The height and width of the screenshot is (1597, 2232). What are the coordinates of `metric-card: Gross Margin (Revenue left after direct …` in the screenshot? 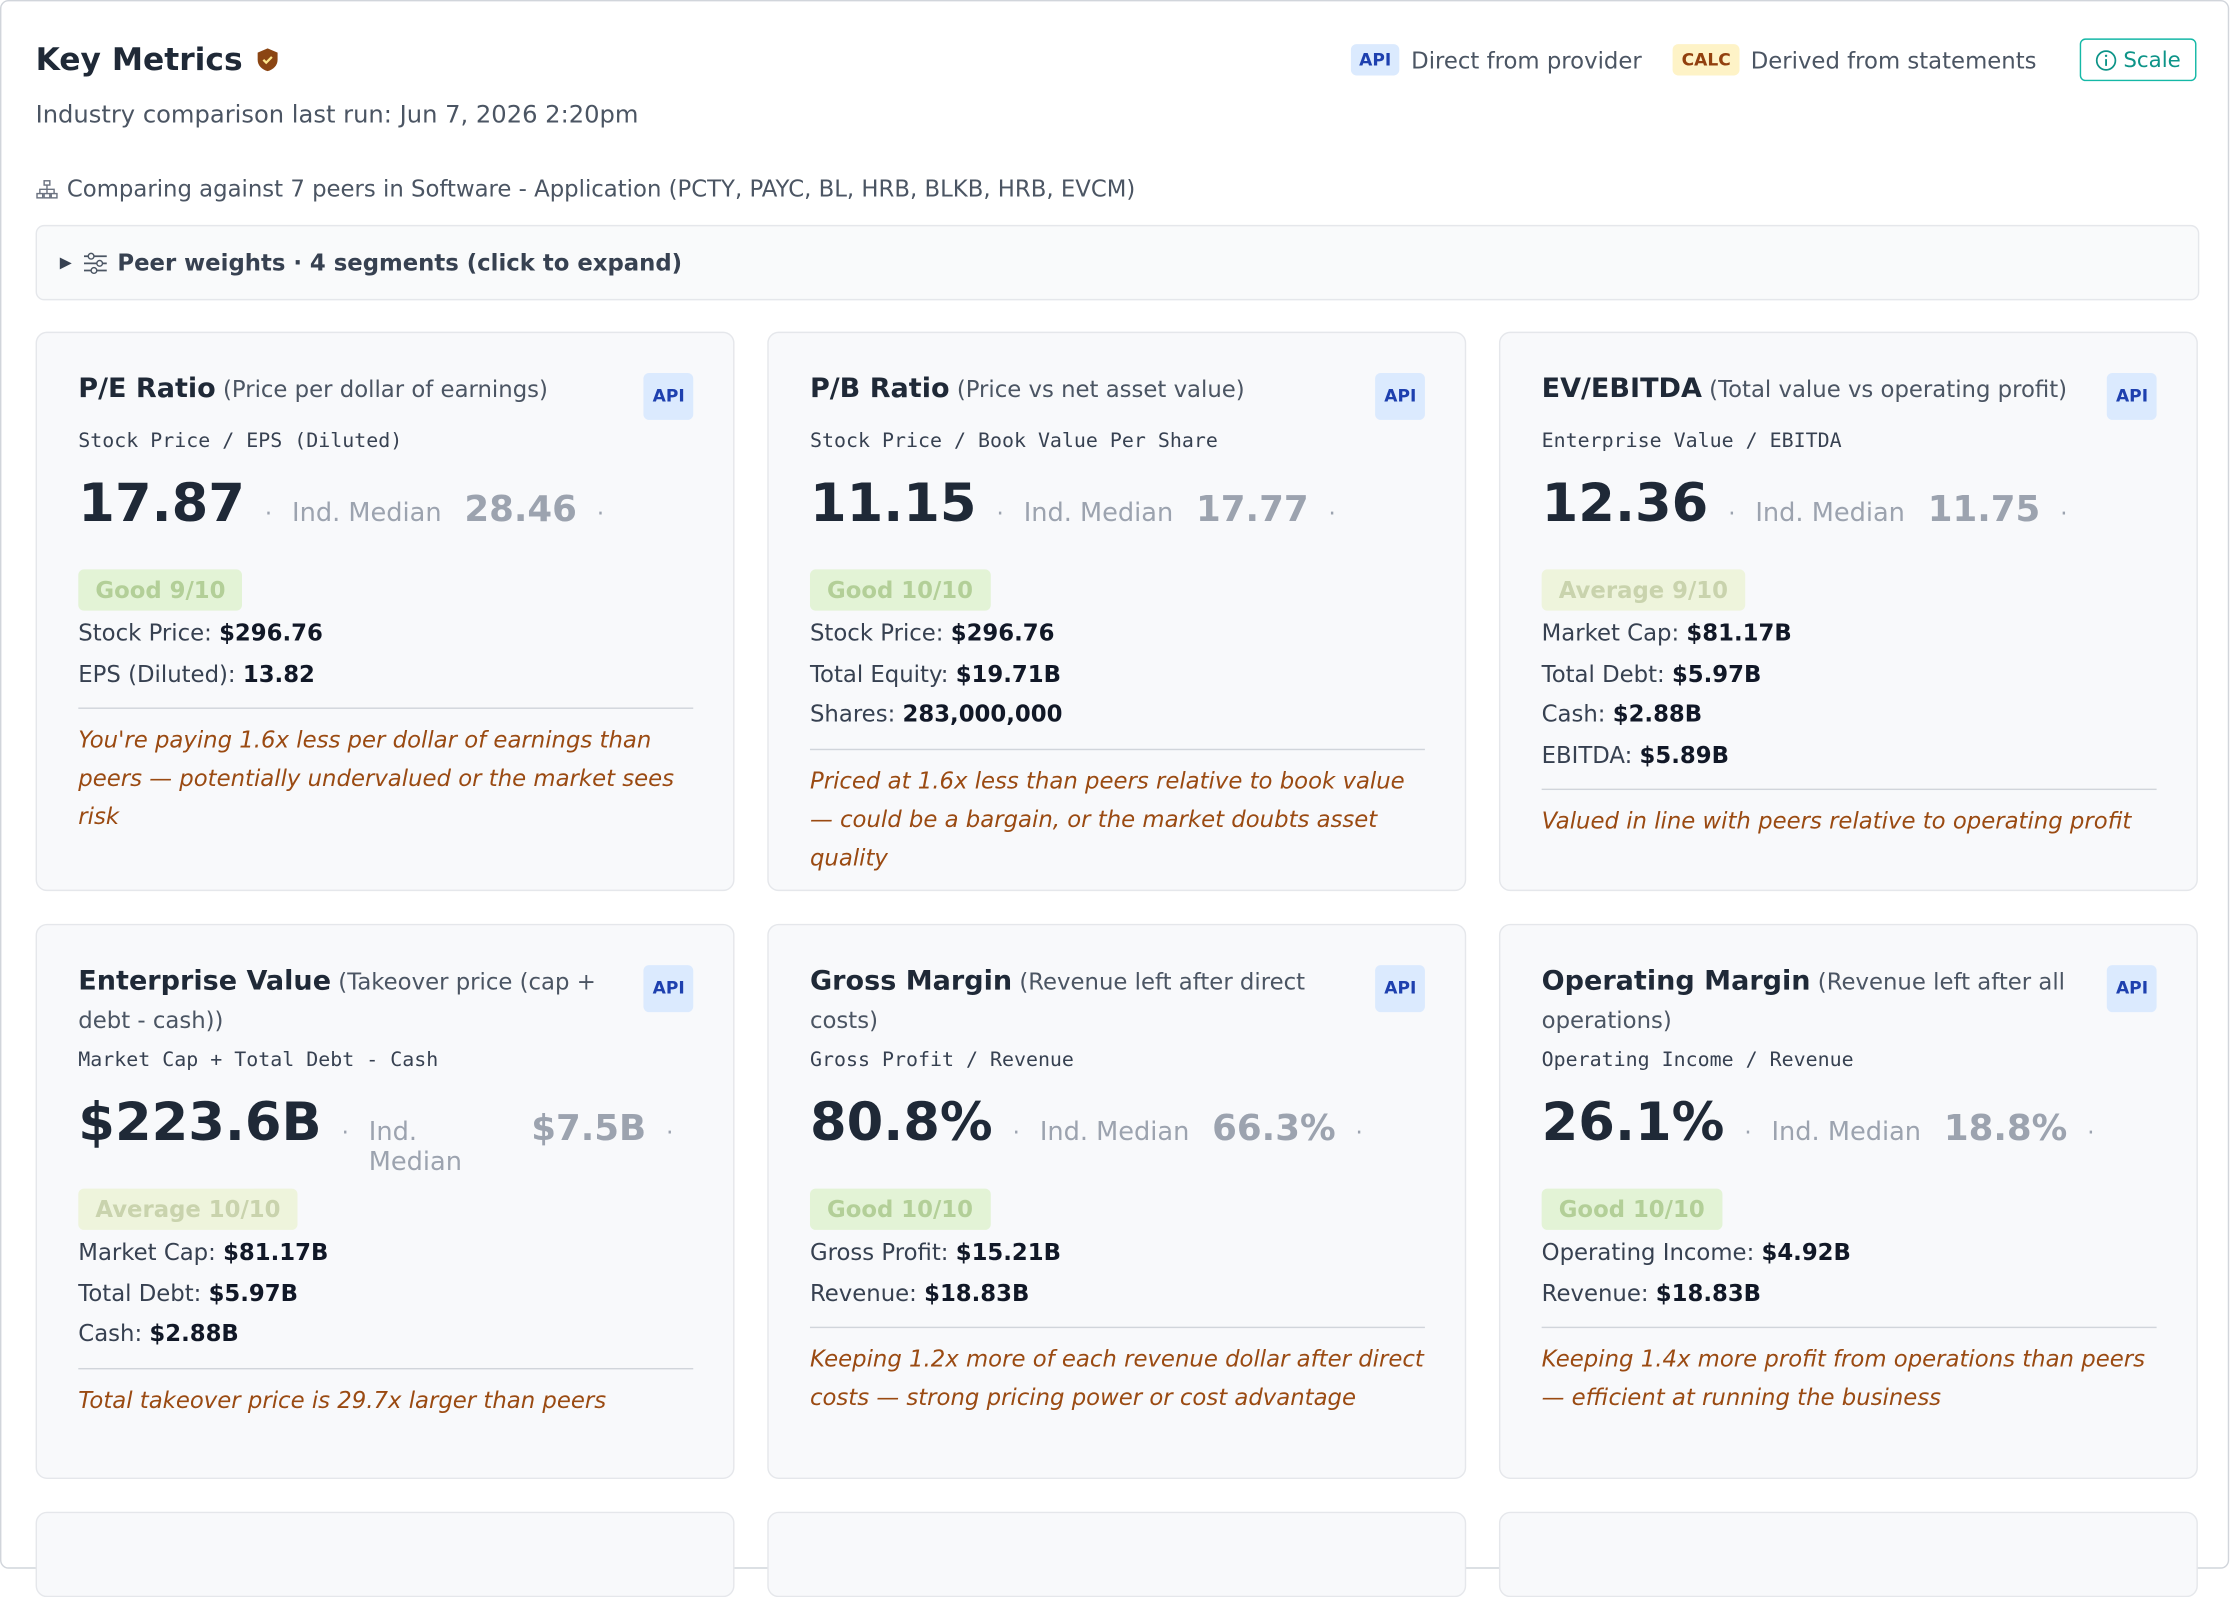 It's located at (1117, 1201).